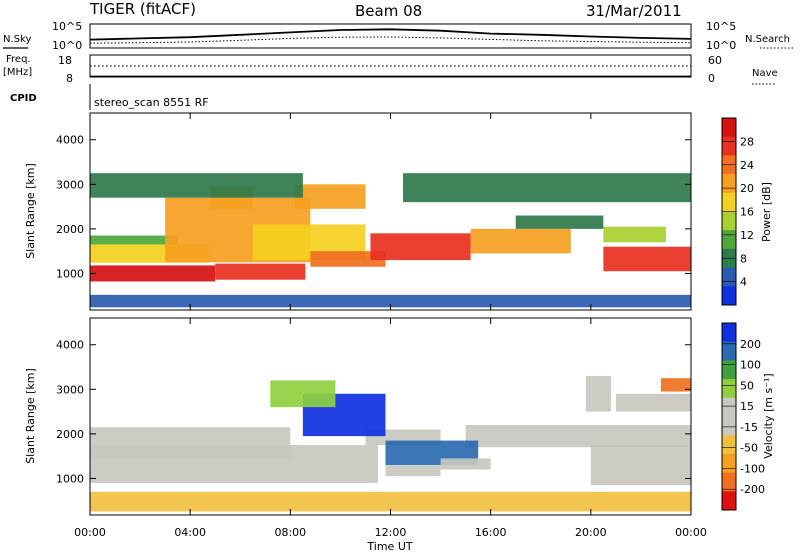 This screenshot has width=800, height=554. What do you see at coordinates (750, 344) in the screenshot?
I see `velocity-colorbar-tick-label: 200` at bounding box center [750, 344].